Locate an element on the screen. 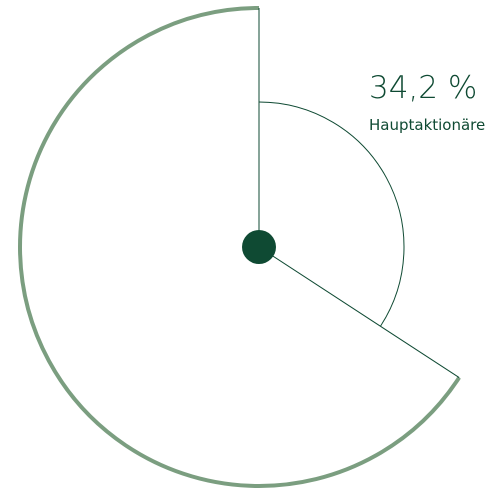 This screenshot has width=500, height=490. percent-label: 34,2 % is located at coordinates (423, 88).